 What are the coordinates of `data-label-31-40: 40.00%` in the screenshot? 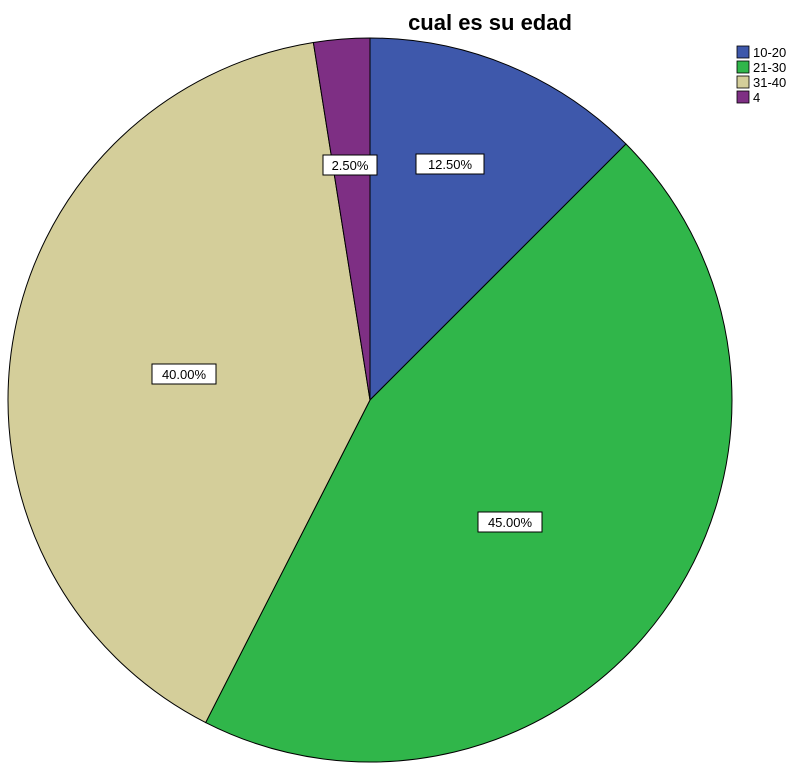 It's located at (184, 374).